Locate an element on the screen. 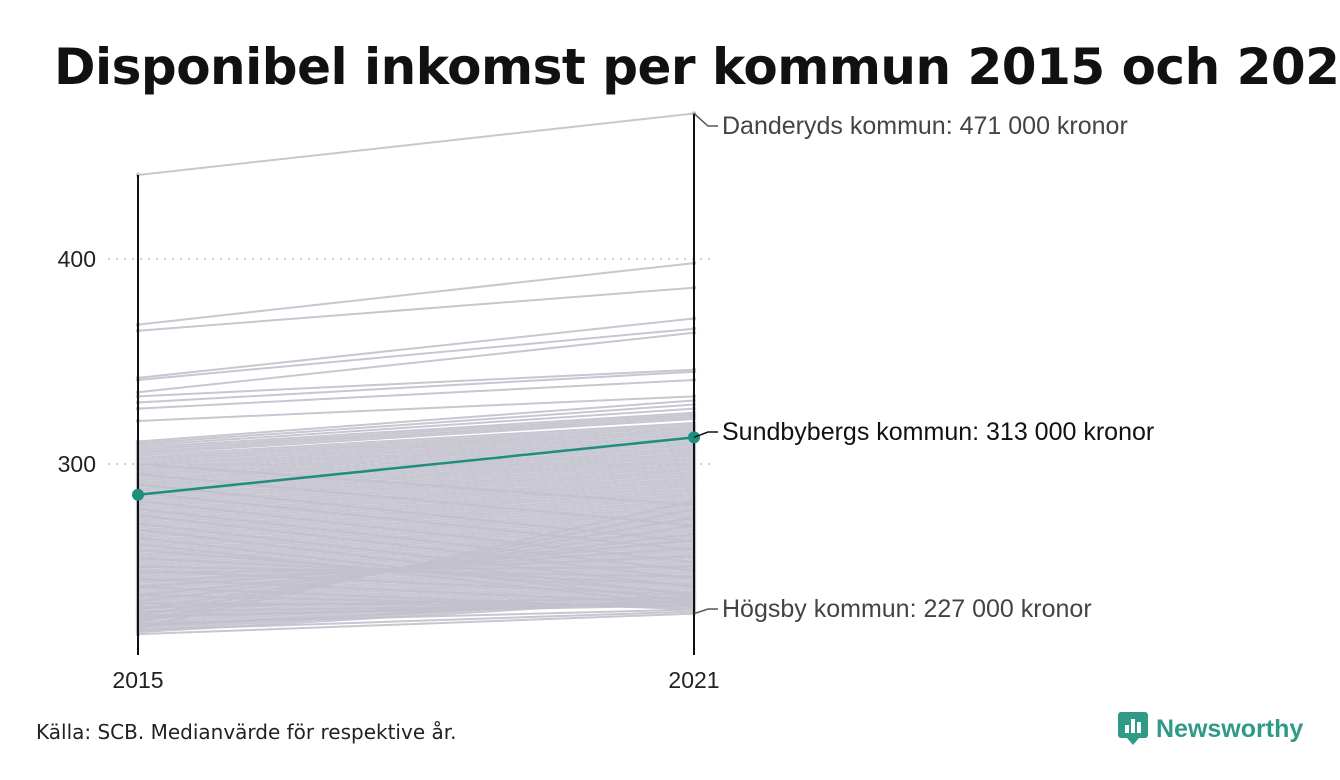 Image resolution: width=1340 pixels, height=780 pixels. newsworthy-logo-icon is located at coordinates (1133, 728).